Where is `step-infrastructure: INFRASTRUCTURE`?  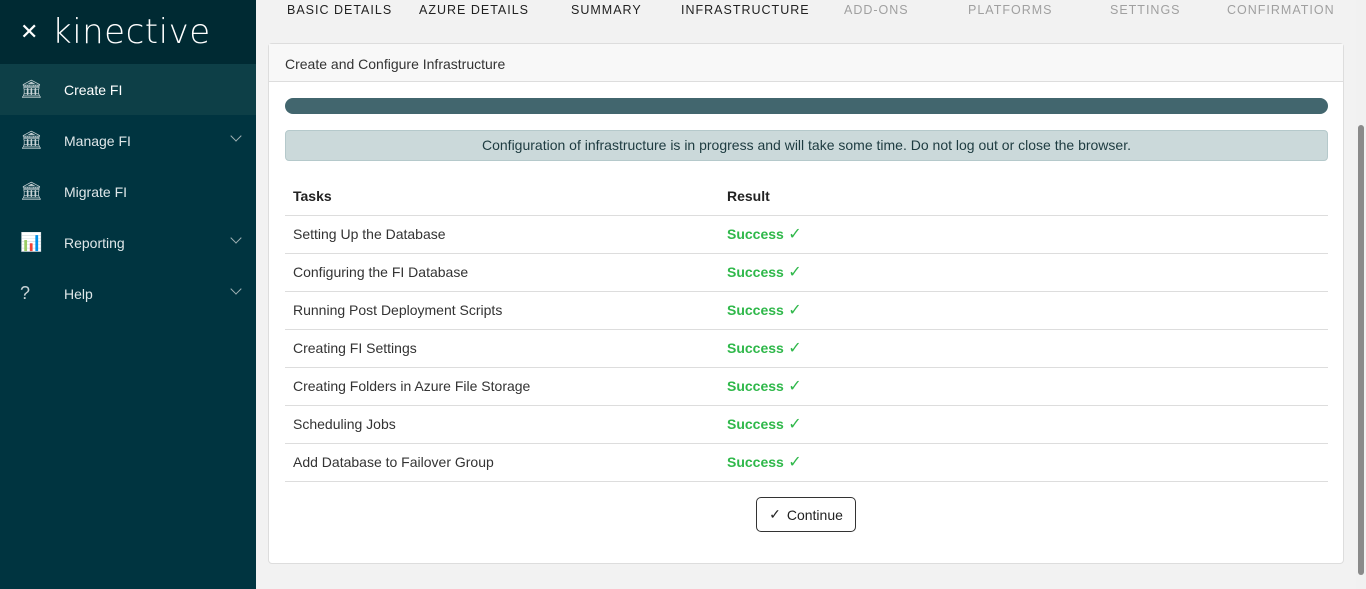
step-infrastructure: INFRASTRUCTURE is located at coordinates (745, 10).